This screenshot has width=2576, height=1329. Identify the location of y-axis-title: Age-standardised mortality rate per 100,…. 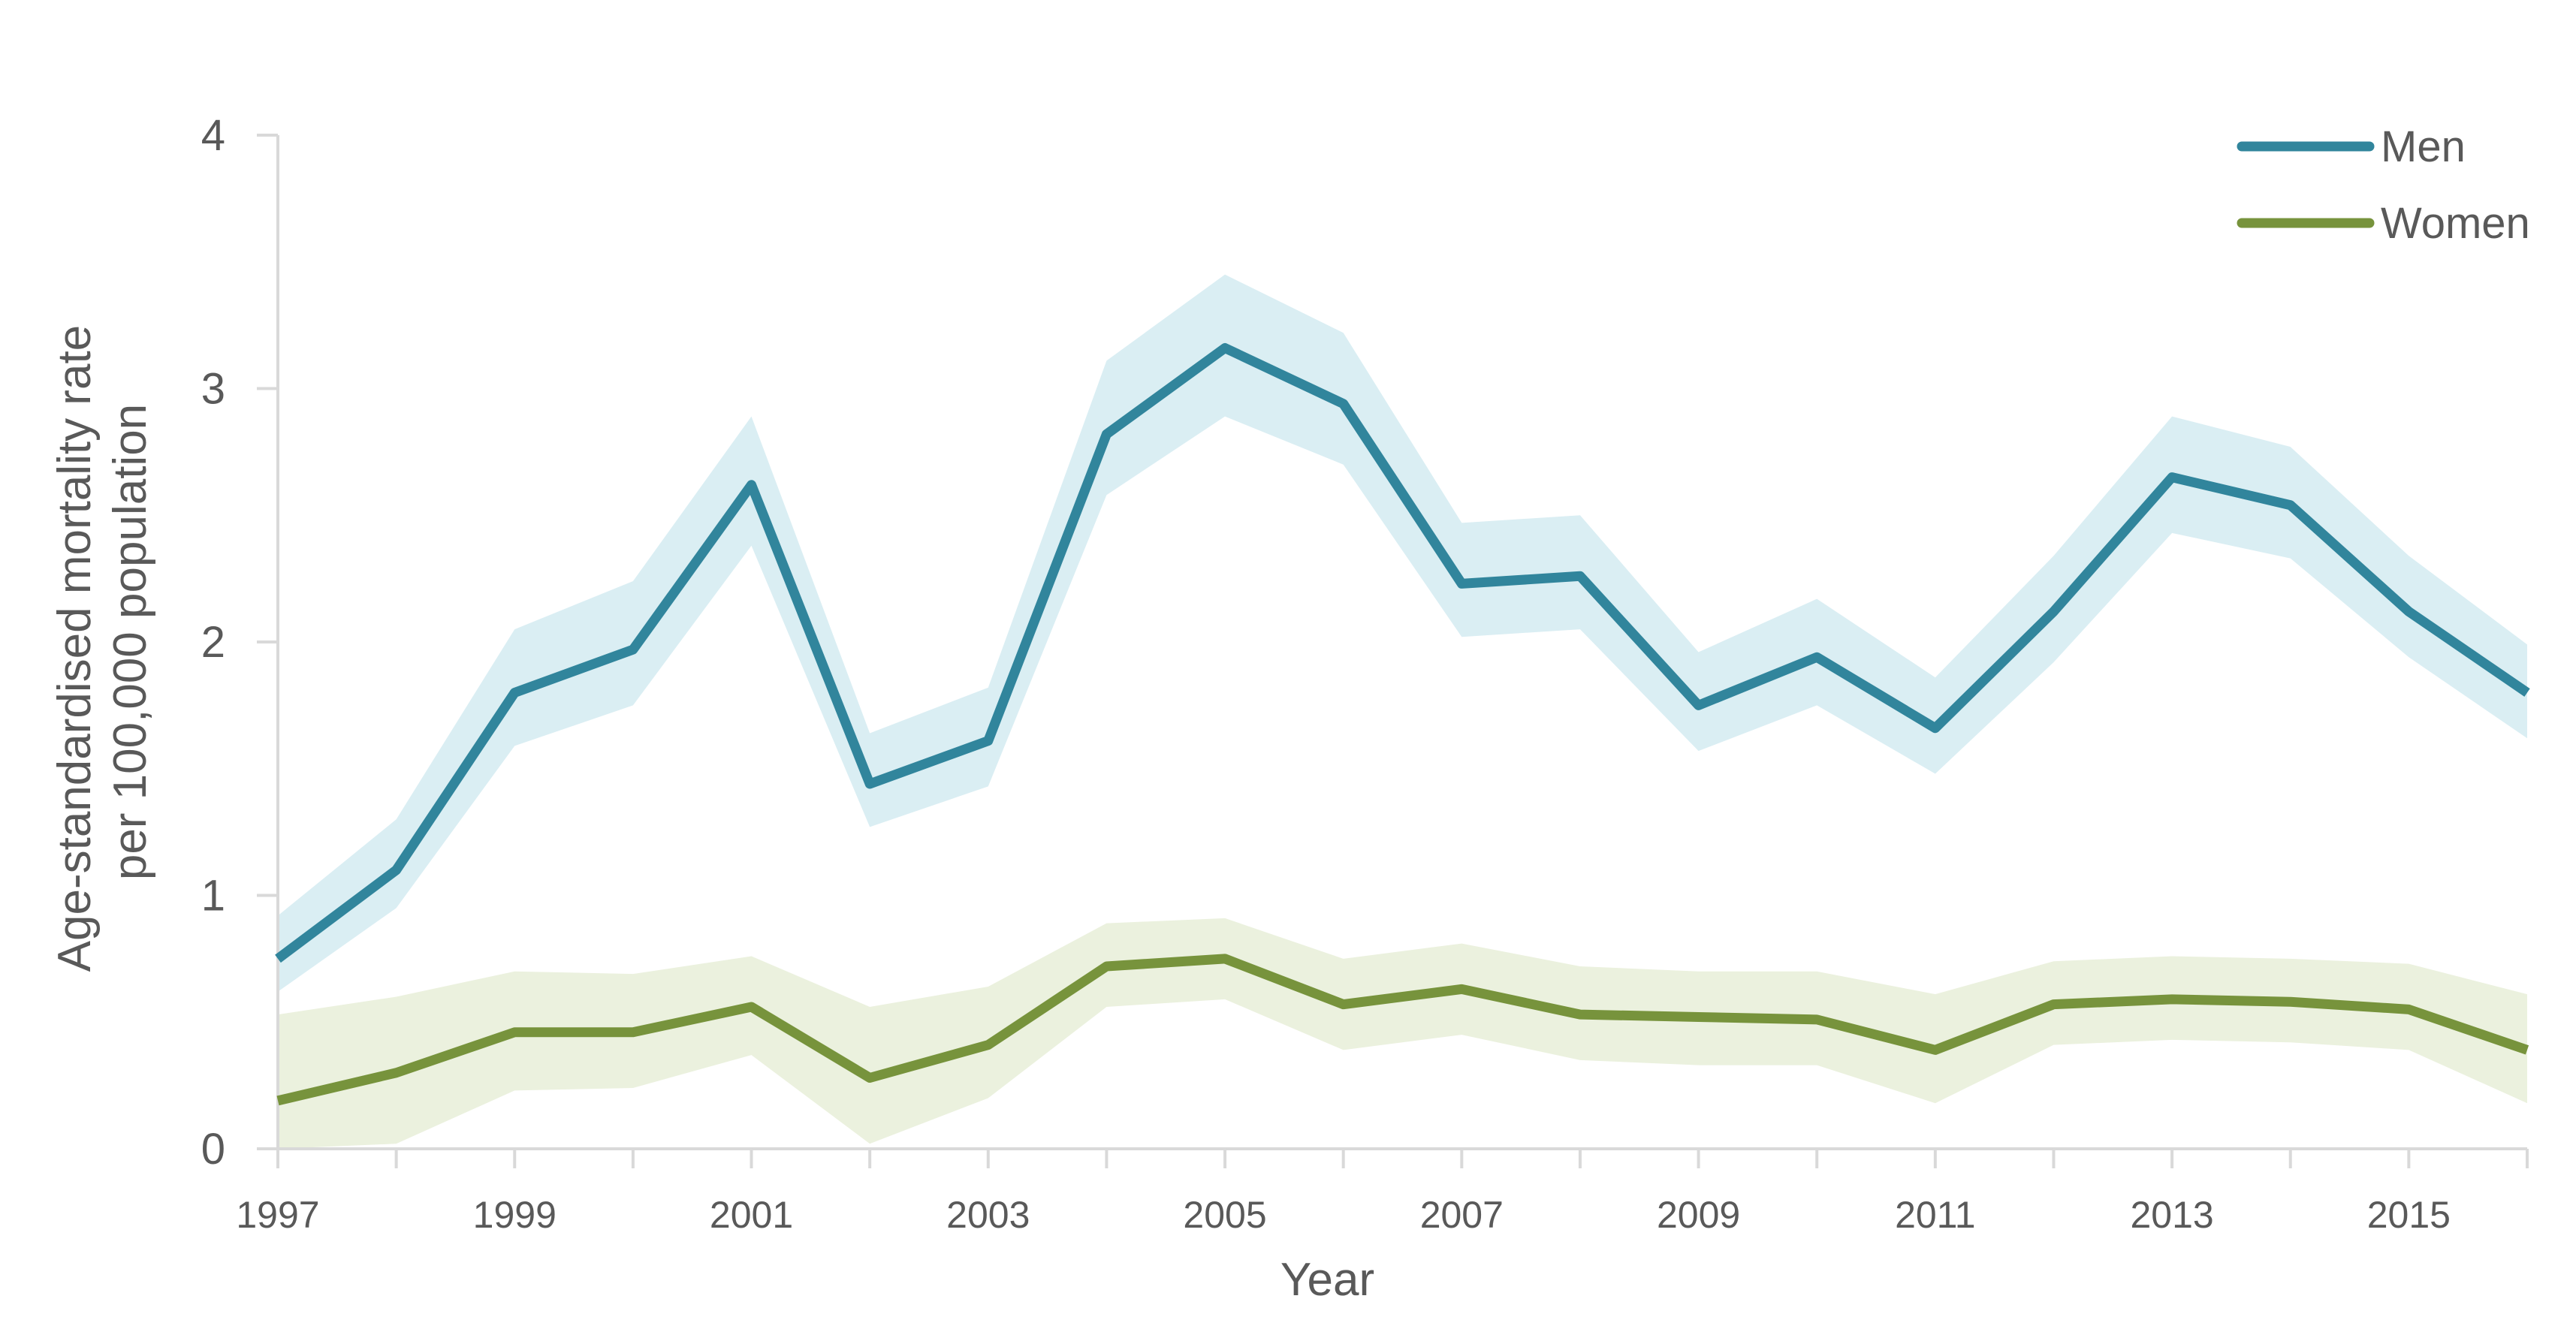
(102, 642).